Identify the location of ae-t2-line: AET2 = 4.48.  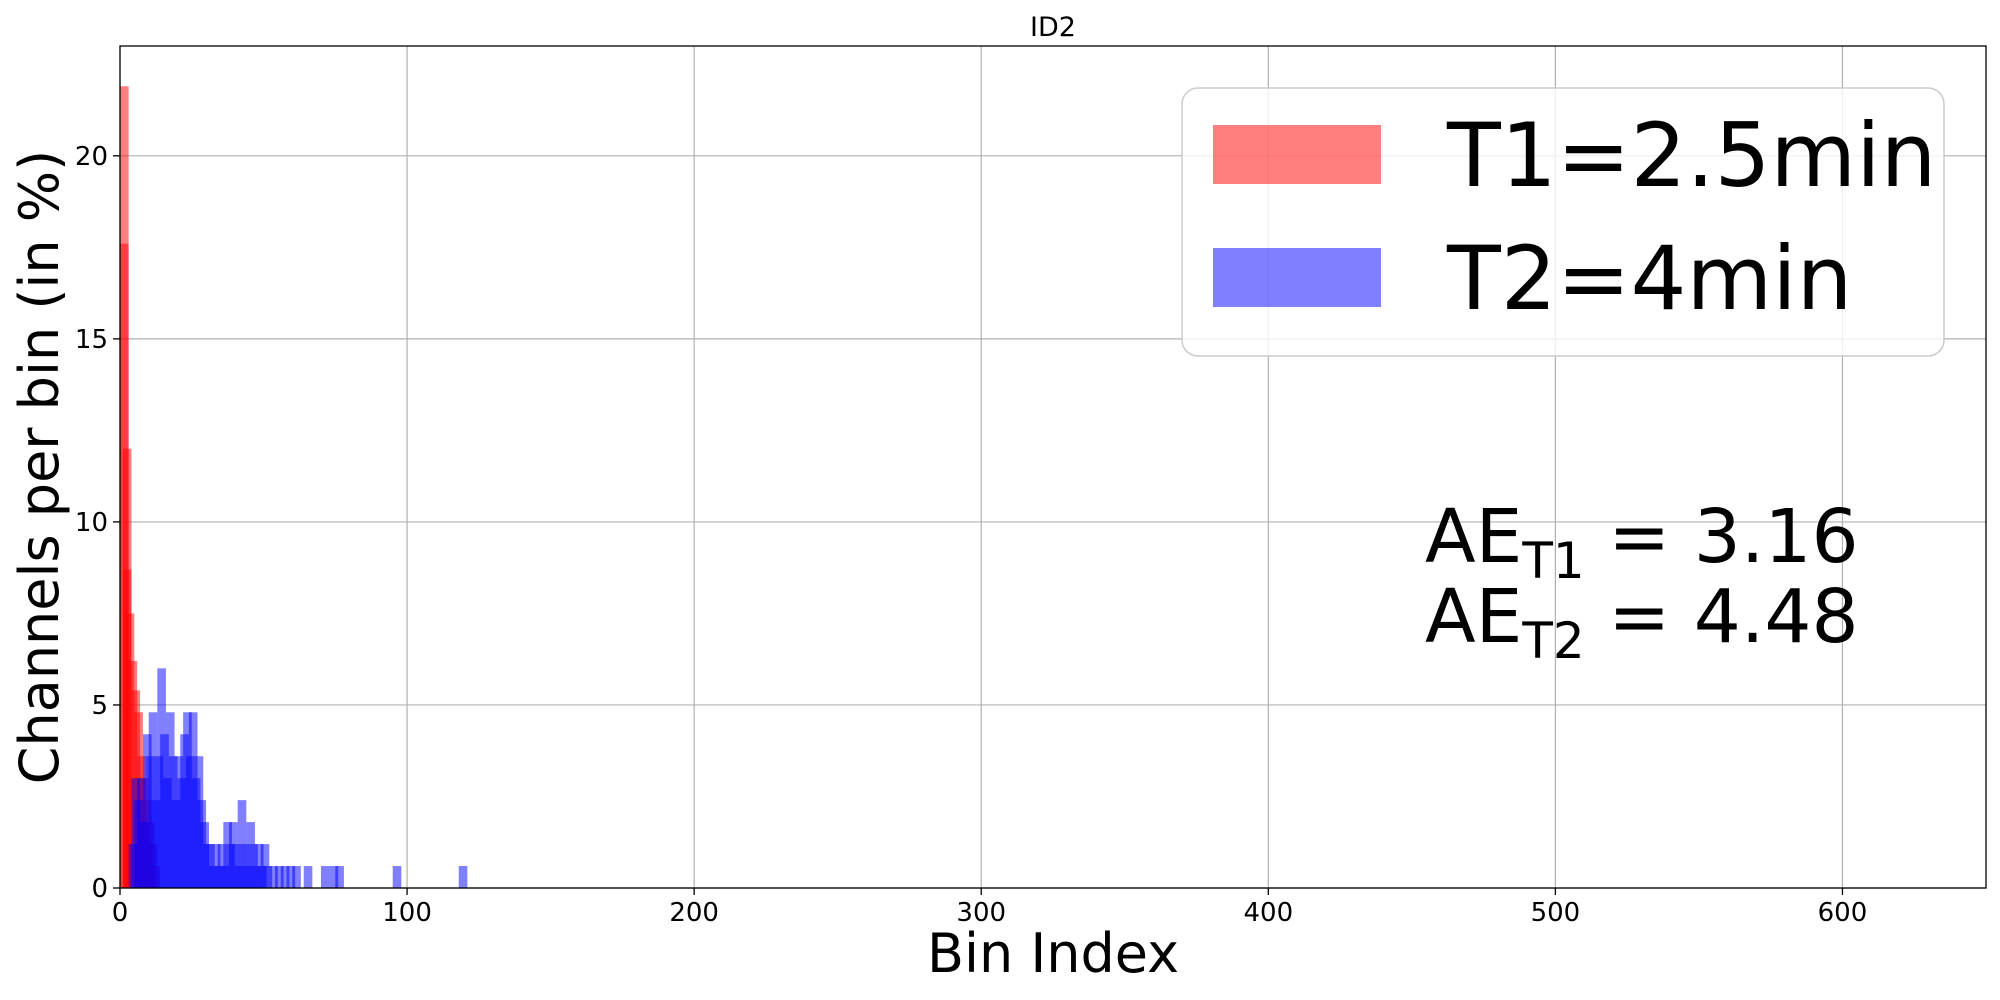
(1642, 622).